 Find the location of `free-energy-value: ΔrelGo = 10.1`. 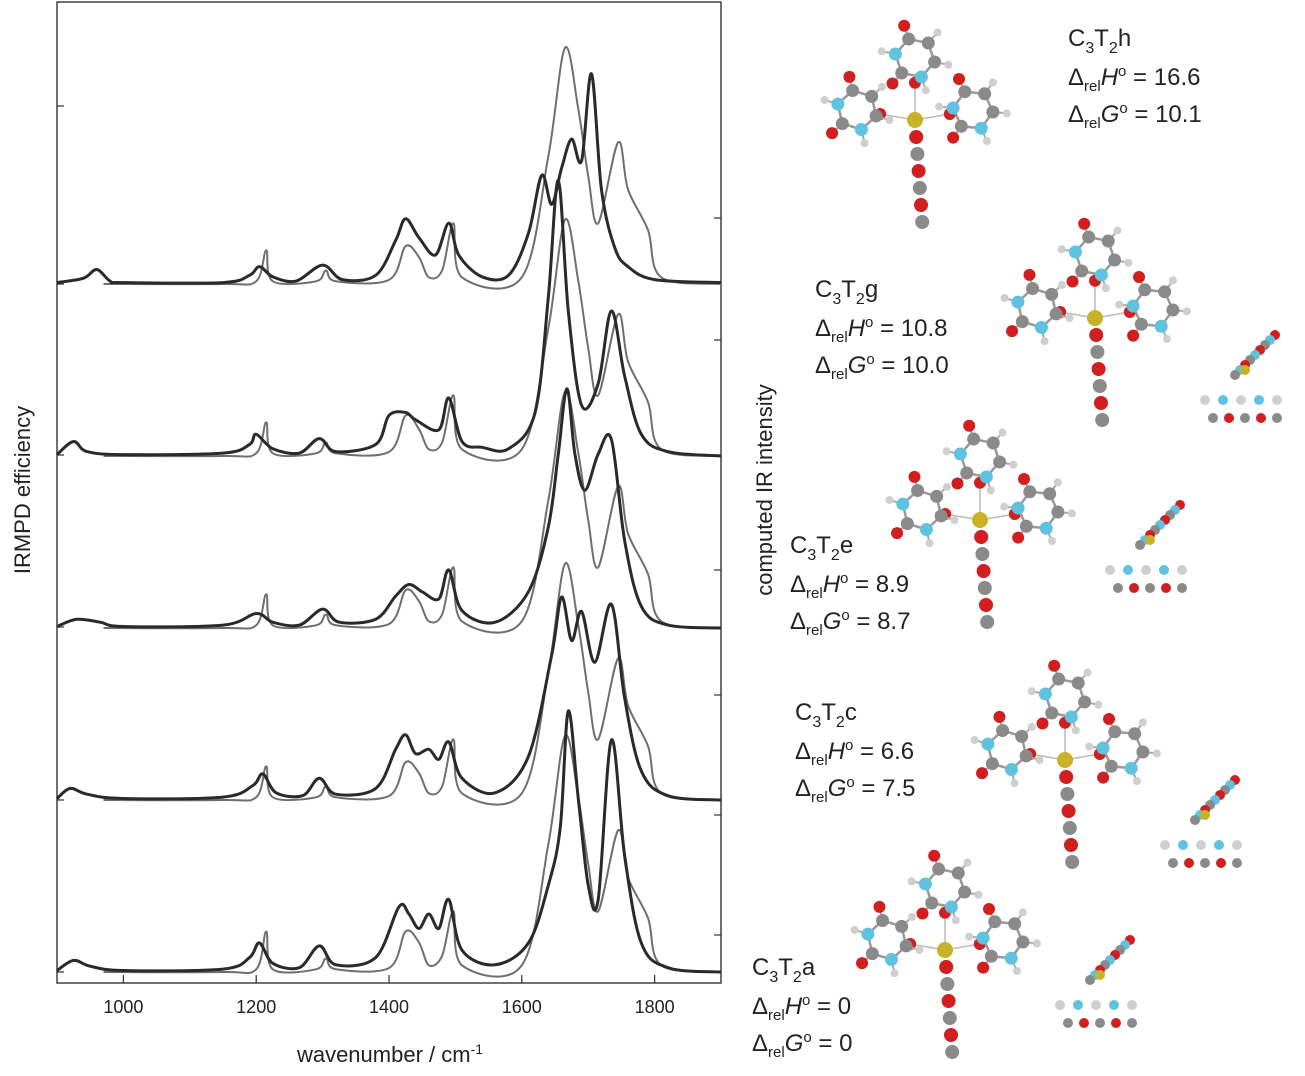

free-energy-value: ΔrelGo = 10.1 is located at coordinates (1135, 116).